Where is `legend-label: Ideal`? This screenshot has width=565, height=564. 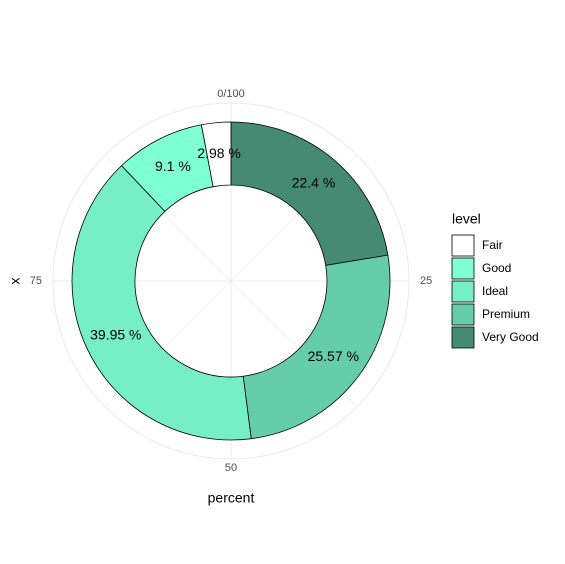
legend-label: Ideal is located at coordinates (495, 291).